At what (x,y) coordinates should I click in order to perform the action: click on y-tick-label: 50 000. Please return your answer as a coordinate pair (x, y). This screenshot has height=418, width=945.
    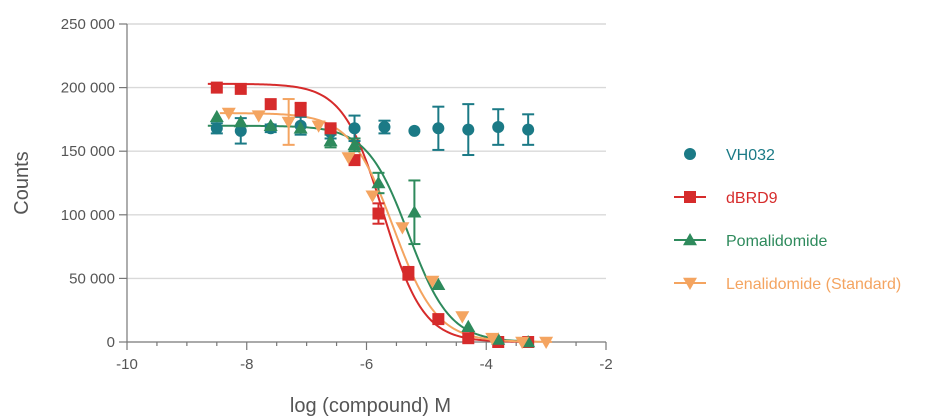
    Looking at the image, I should click on (92, 278).